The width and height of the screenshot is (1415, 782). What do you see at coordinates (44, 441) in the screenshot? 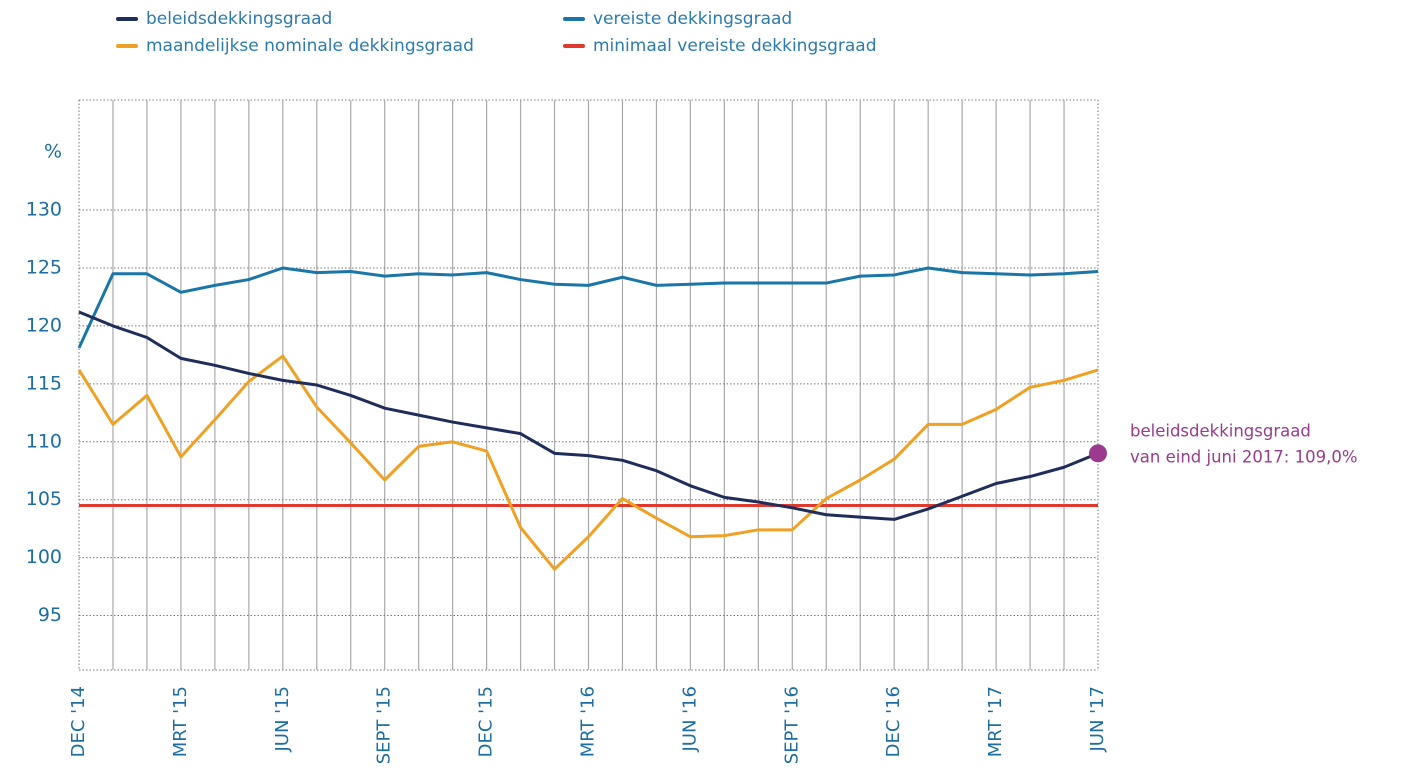
I see `y-tick-label: 110` at bounding box center [44, 441].